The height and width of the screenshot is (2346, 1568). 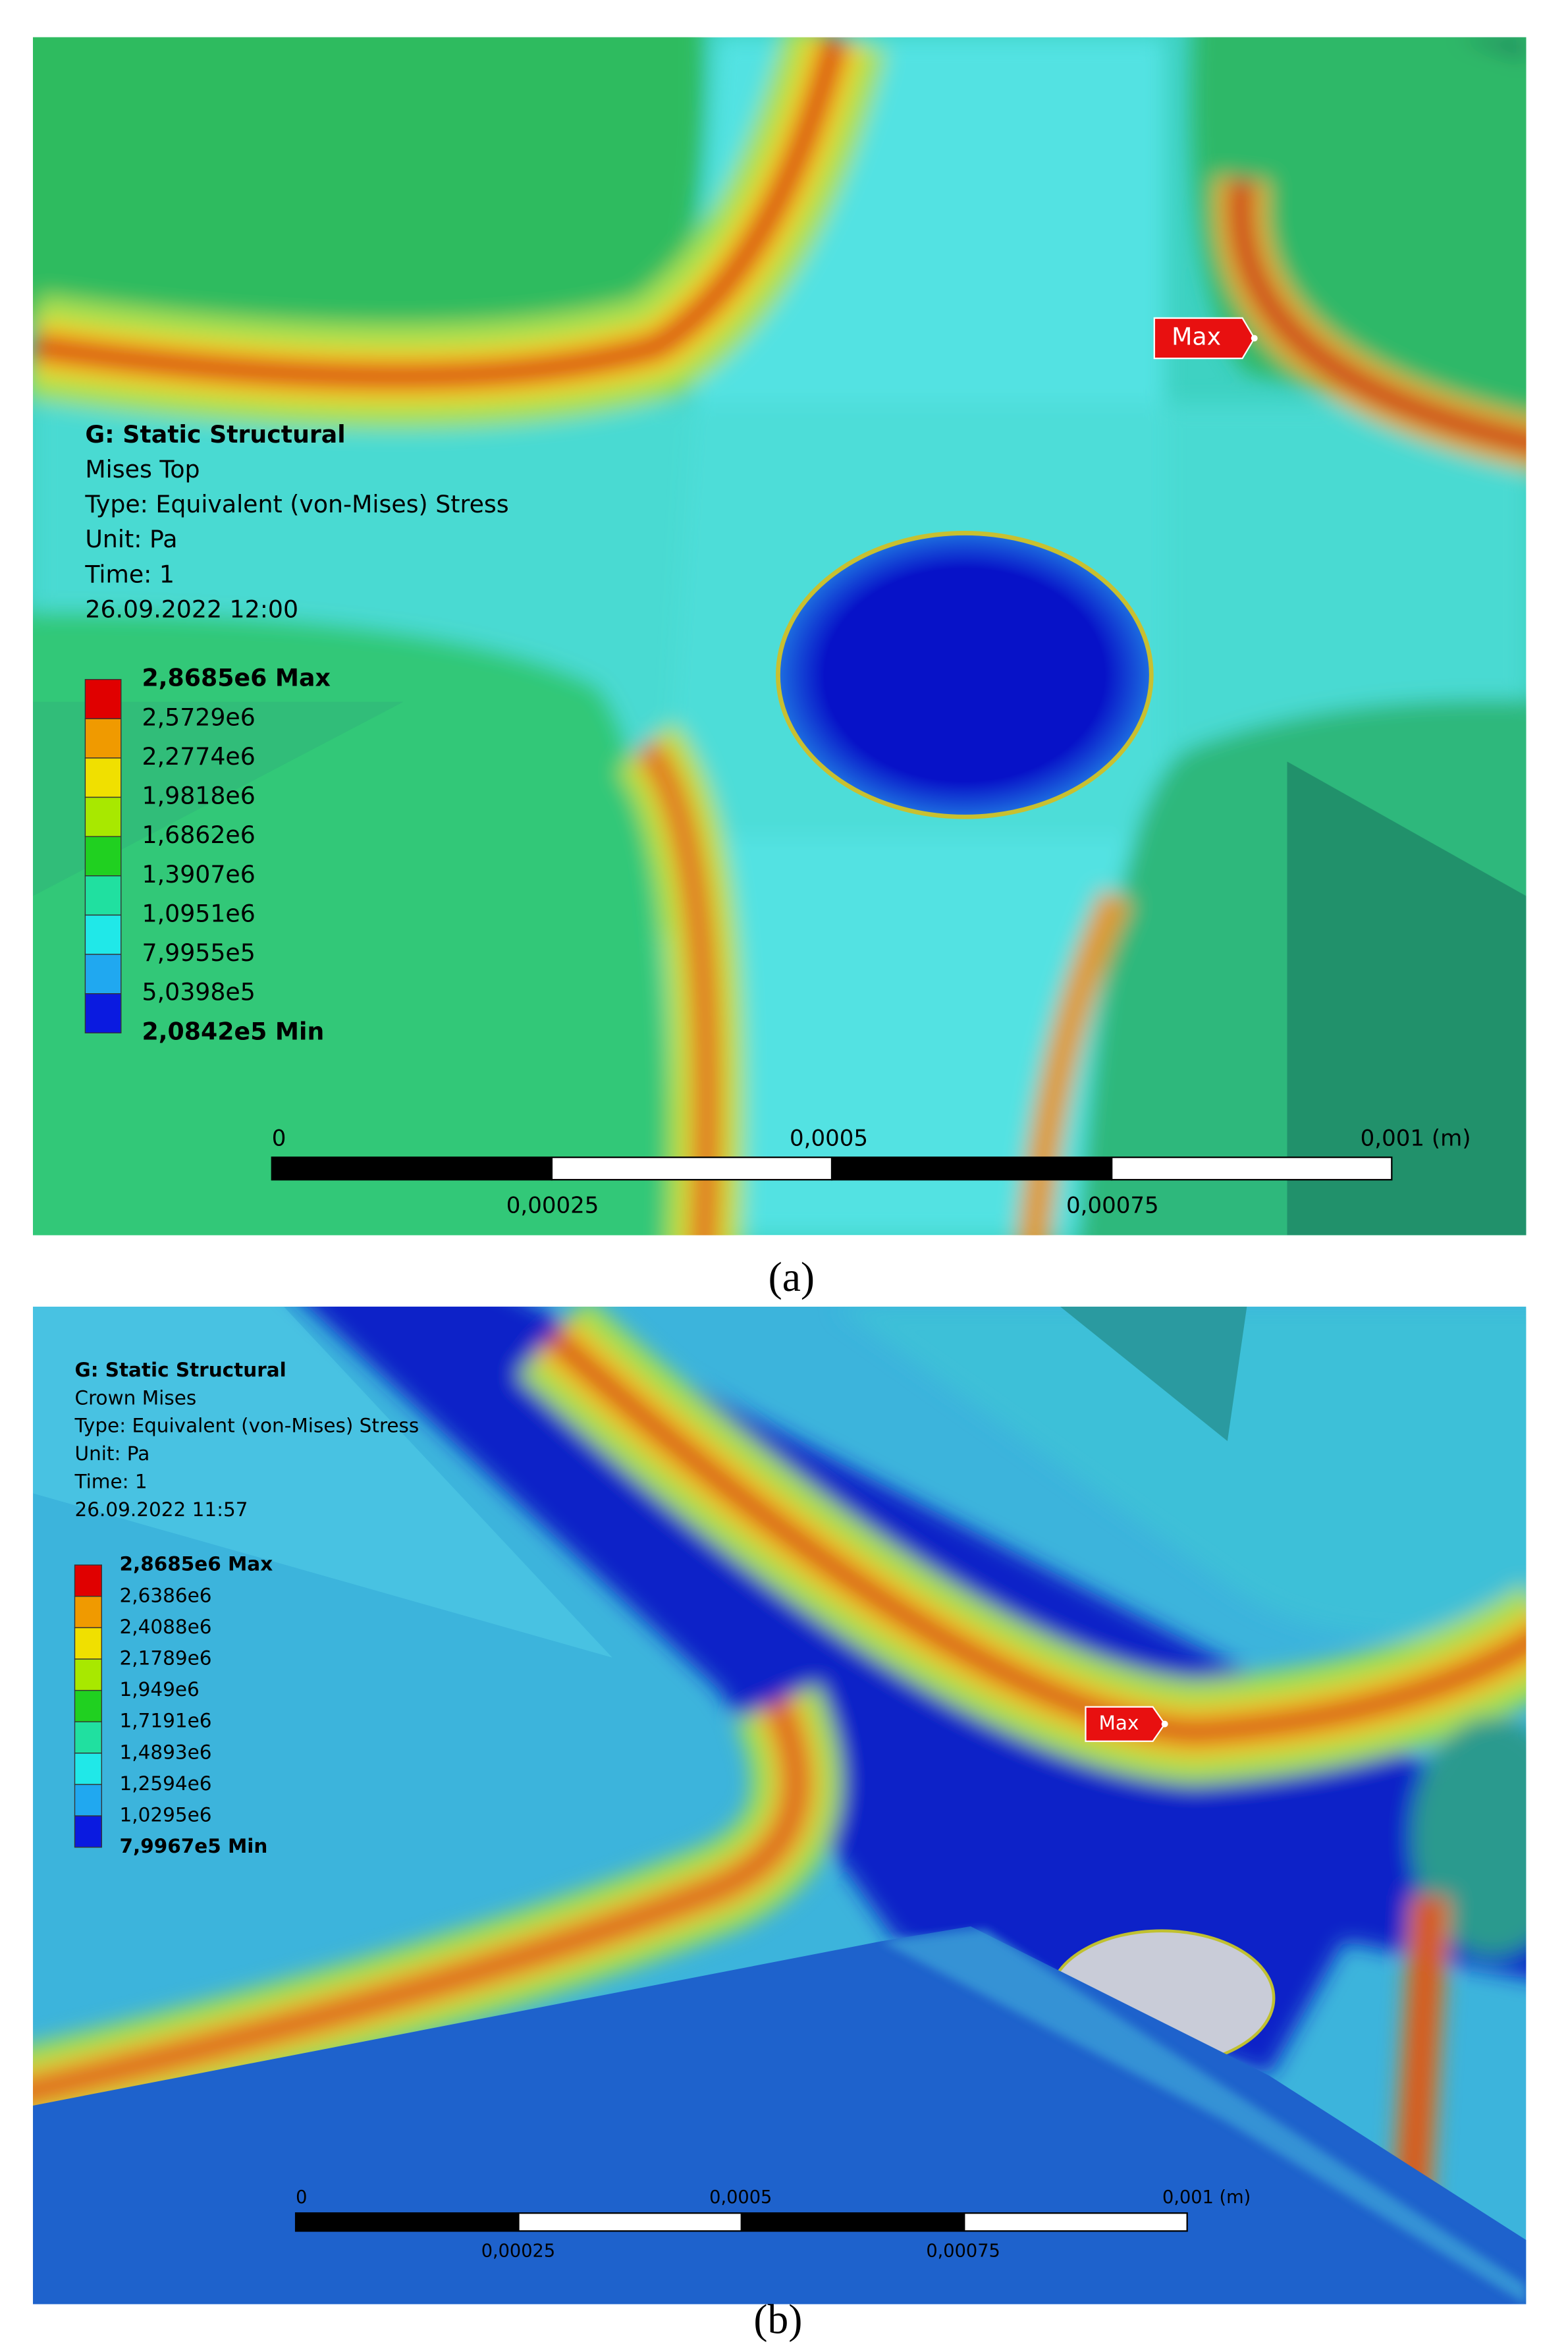 What do you see at coordinates (166, 1595) in the screenshot?
I see `legend-label: 2,6386e6` at bounding box center [166, 1595].